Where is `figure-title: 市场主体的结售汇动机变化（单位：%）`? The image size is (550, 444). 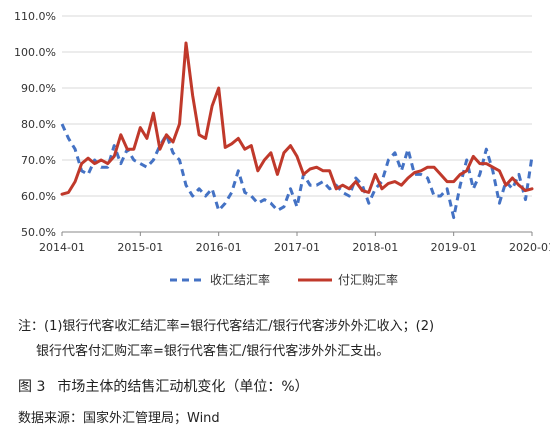
figure-title: 市场主体的结售汇动机变化（单位：%） is located at coordinates (183, 387).